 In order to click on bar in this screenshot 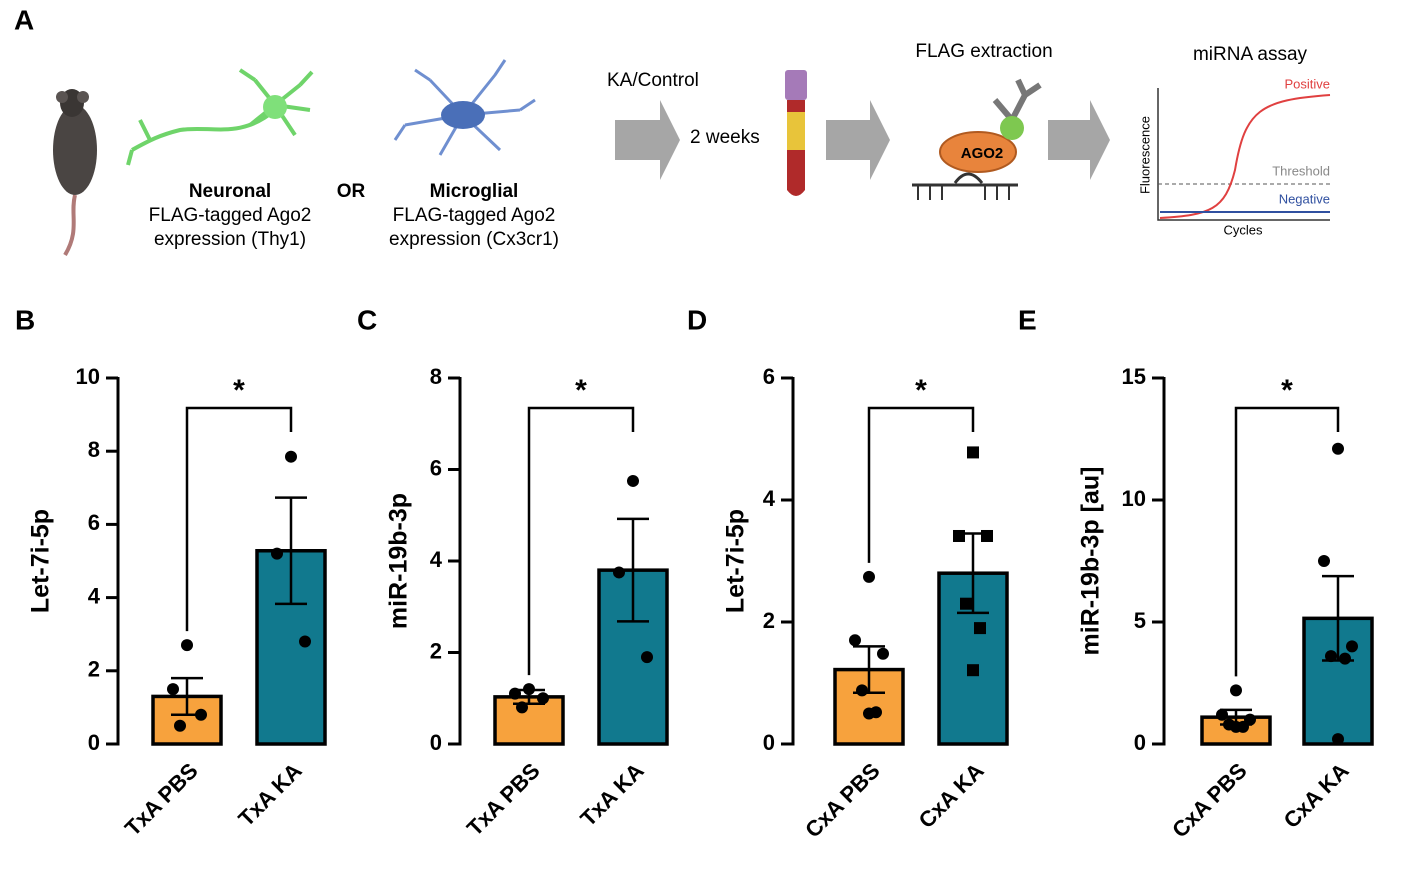, I will do `click(1338, 681)`.